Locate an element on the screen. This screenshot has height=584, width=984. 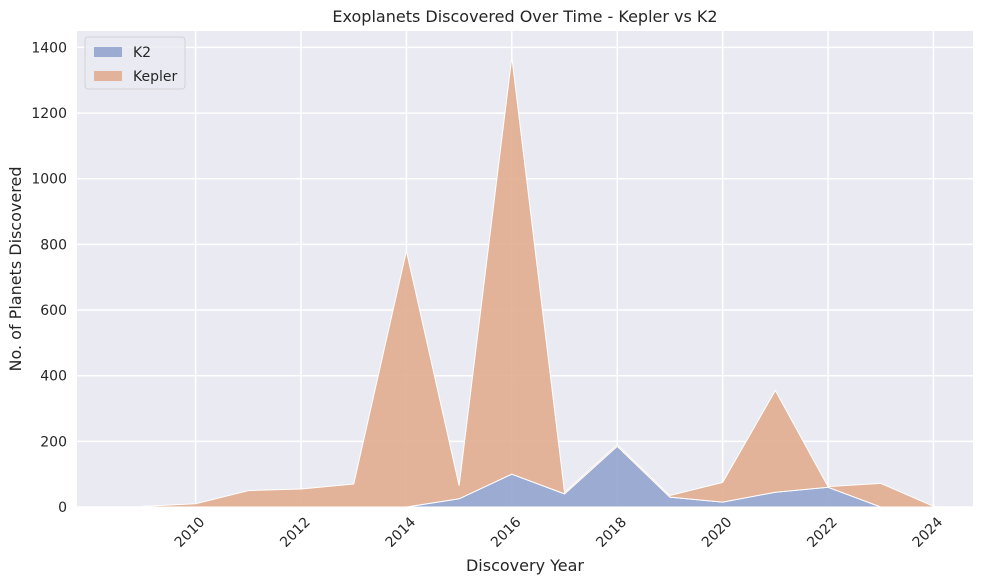
y-axis-label: No. of Planets Discovered is located at coordinates (15, 269).